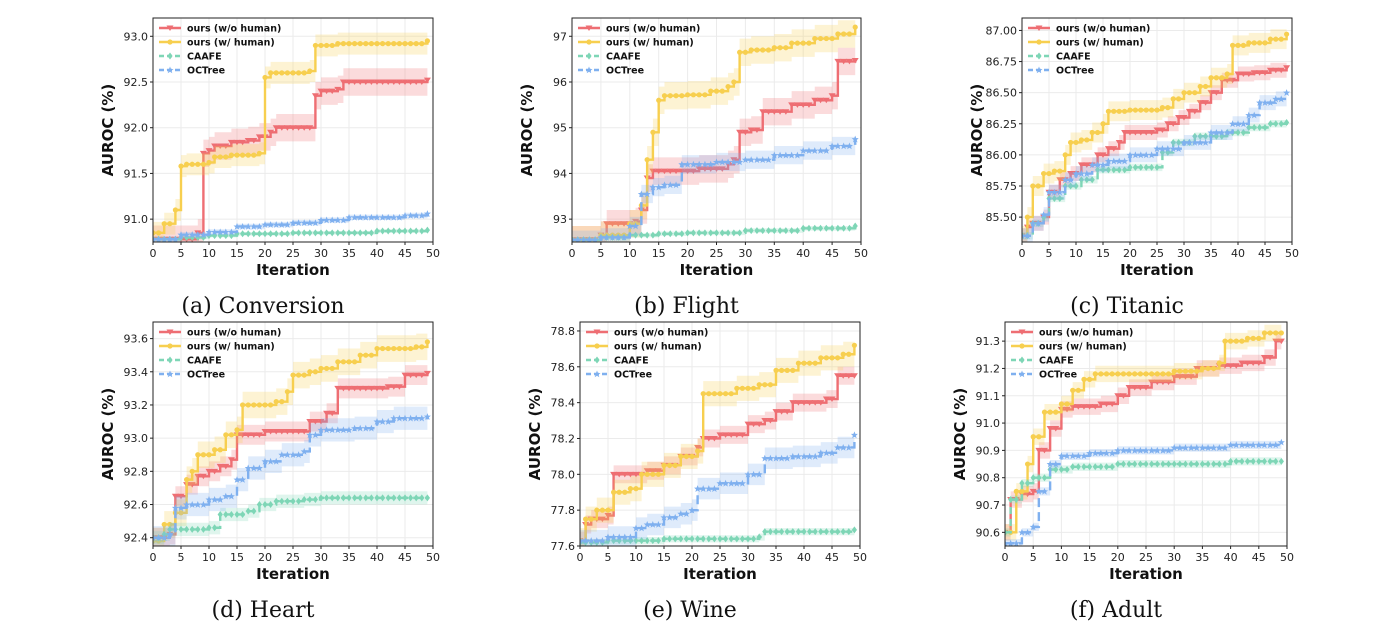 This screenshot has width=1392, height=622. Describe the element at coordinates (1143, 492) in the screenshot. I see `series-band-oct` at that location.